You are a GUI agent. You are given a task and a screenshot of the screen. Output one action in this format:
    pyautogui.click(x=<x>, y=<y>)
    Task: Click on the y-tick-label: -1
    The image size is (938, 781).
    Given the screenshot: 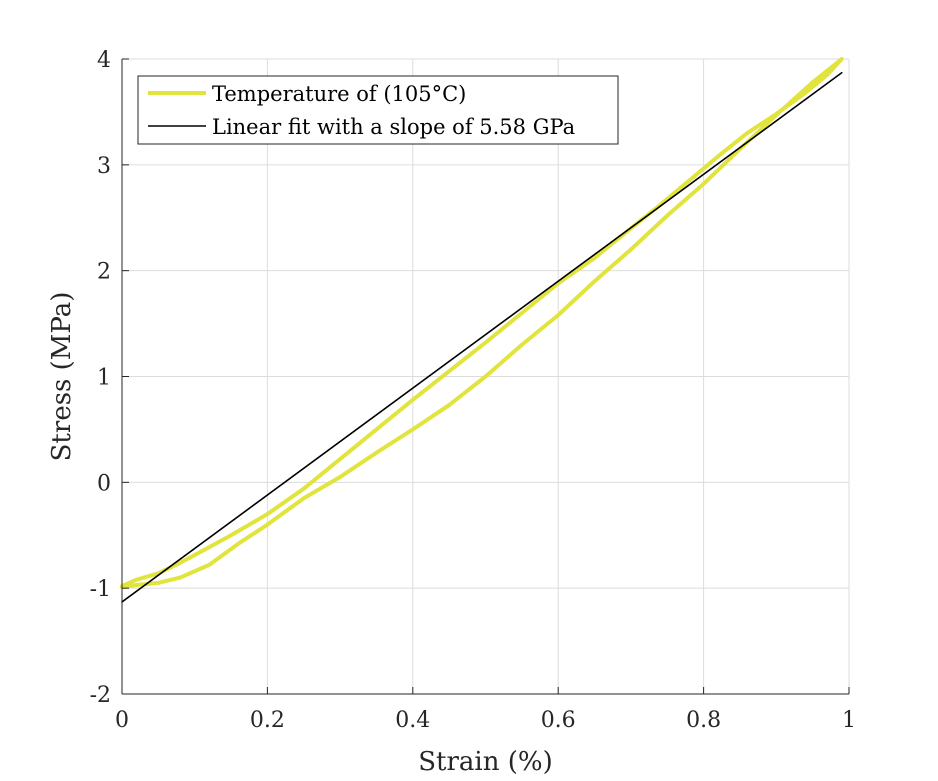 What is the action you would take?
    pyautogui.click(x=100, y=589)
    